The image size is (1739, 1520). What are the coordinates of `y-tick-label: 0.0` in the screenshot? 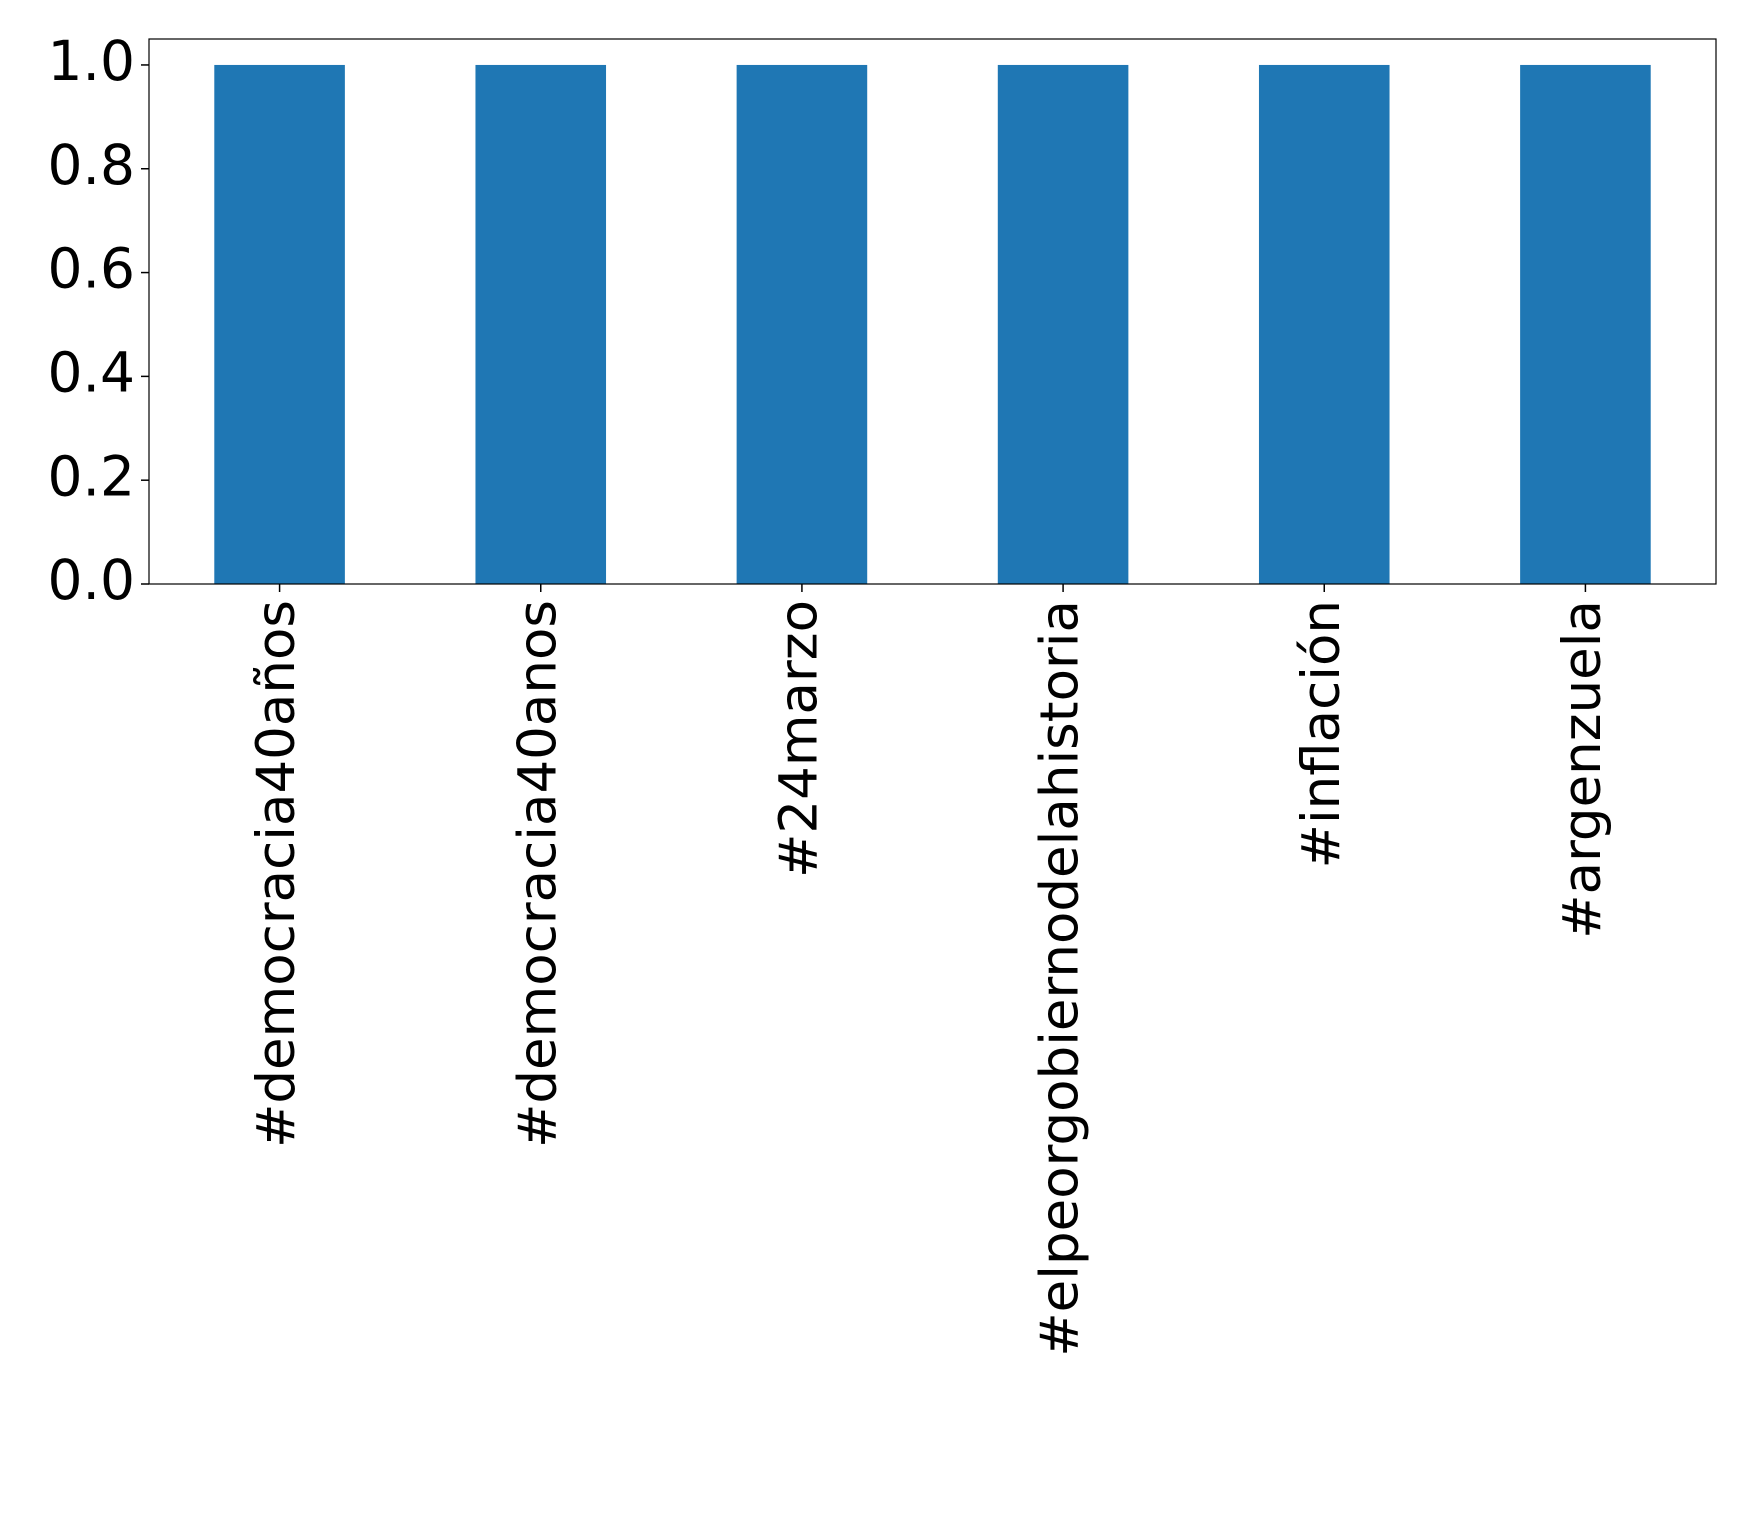 It's located at (91, 580).